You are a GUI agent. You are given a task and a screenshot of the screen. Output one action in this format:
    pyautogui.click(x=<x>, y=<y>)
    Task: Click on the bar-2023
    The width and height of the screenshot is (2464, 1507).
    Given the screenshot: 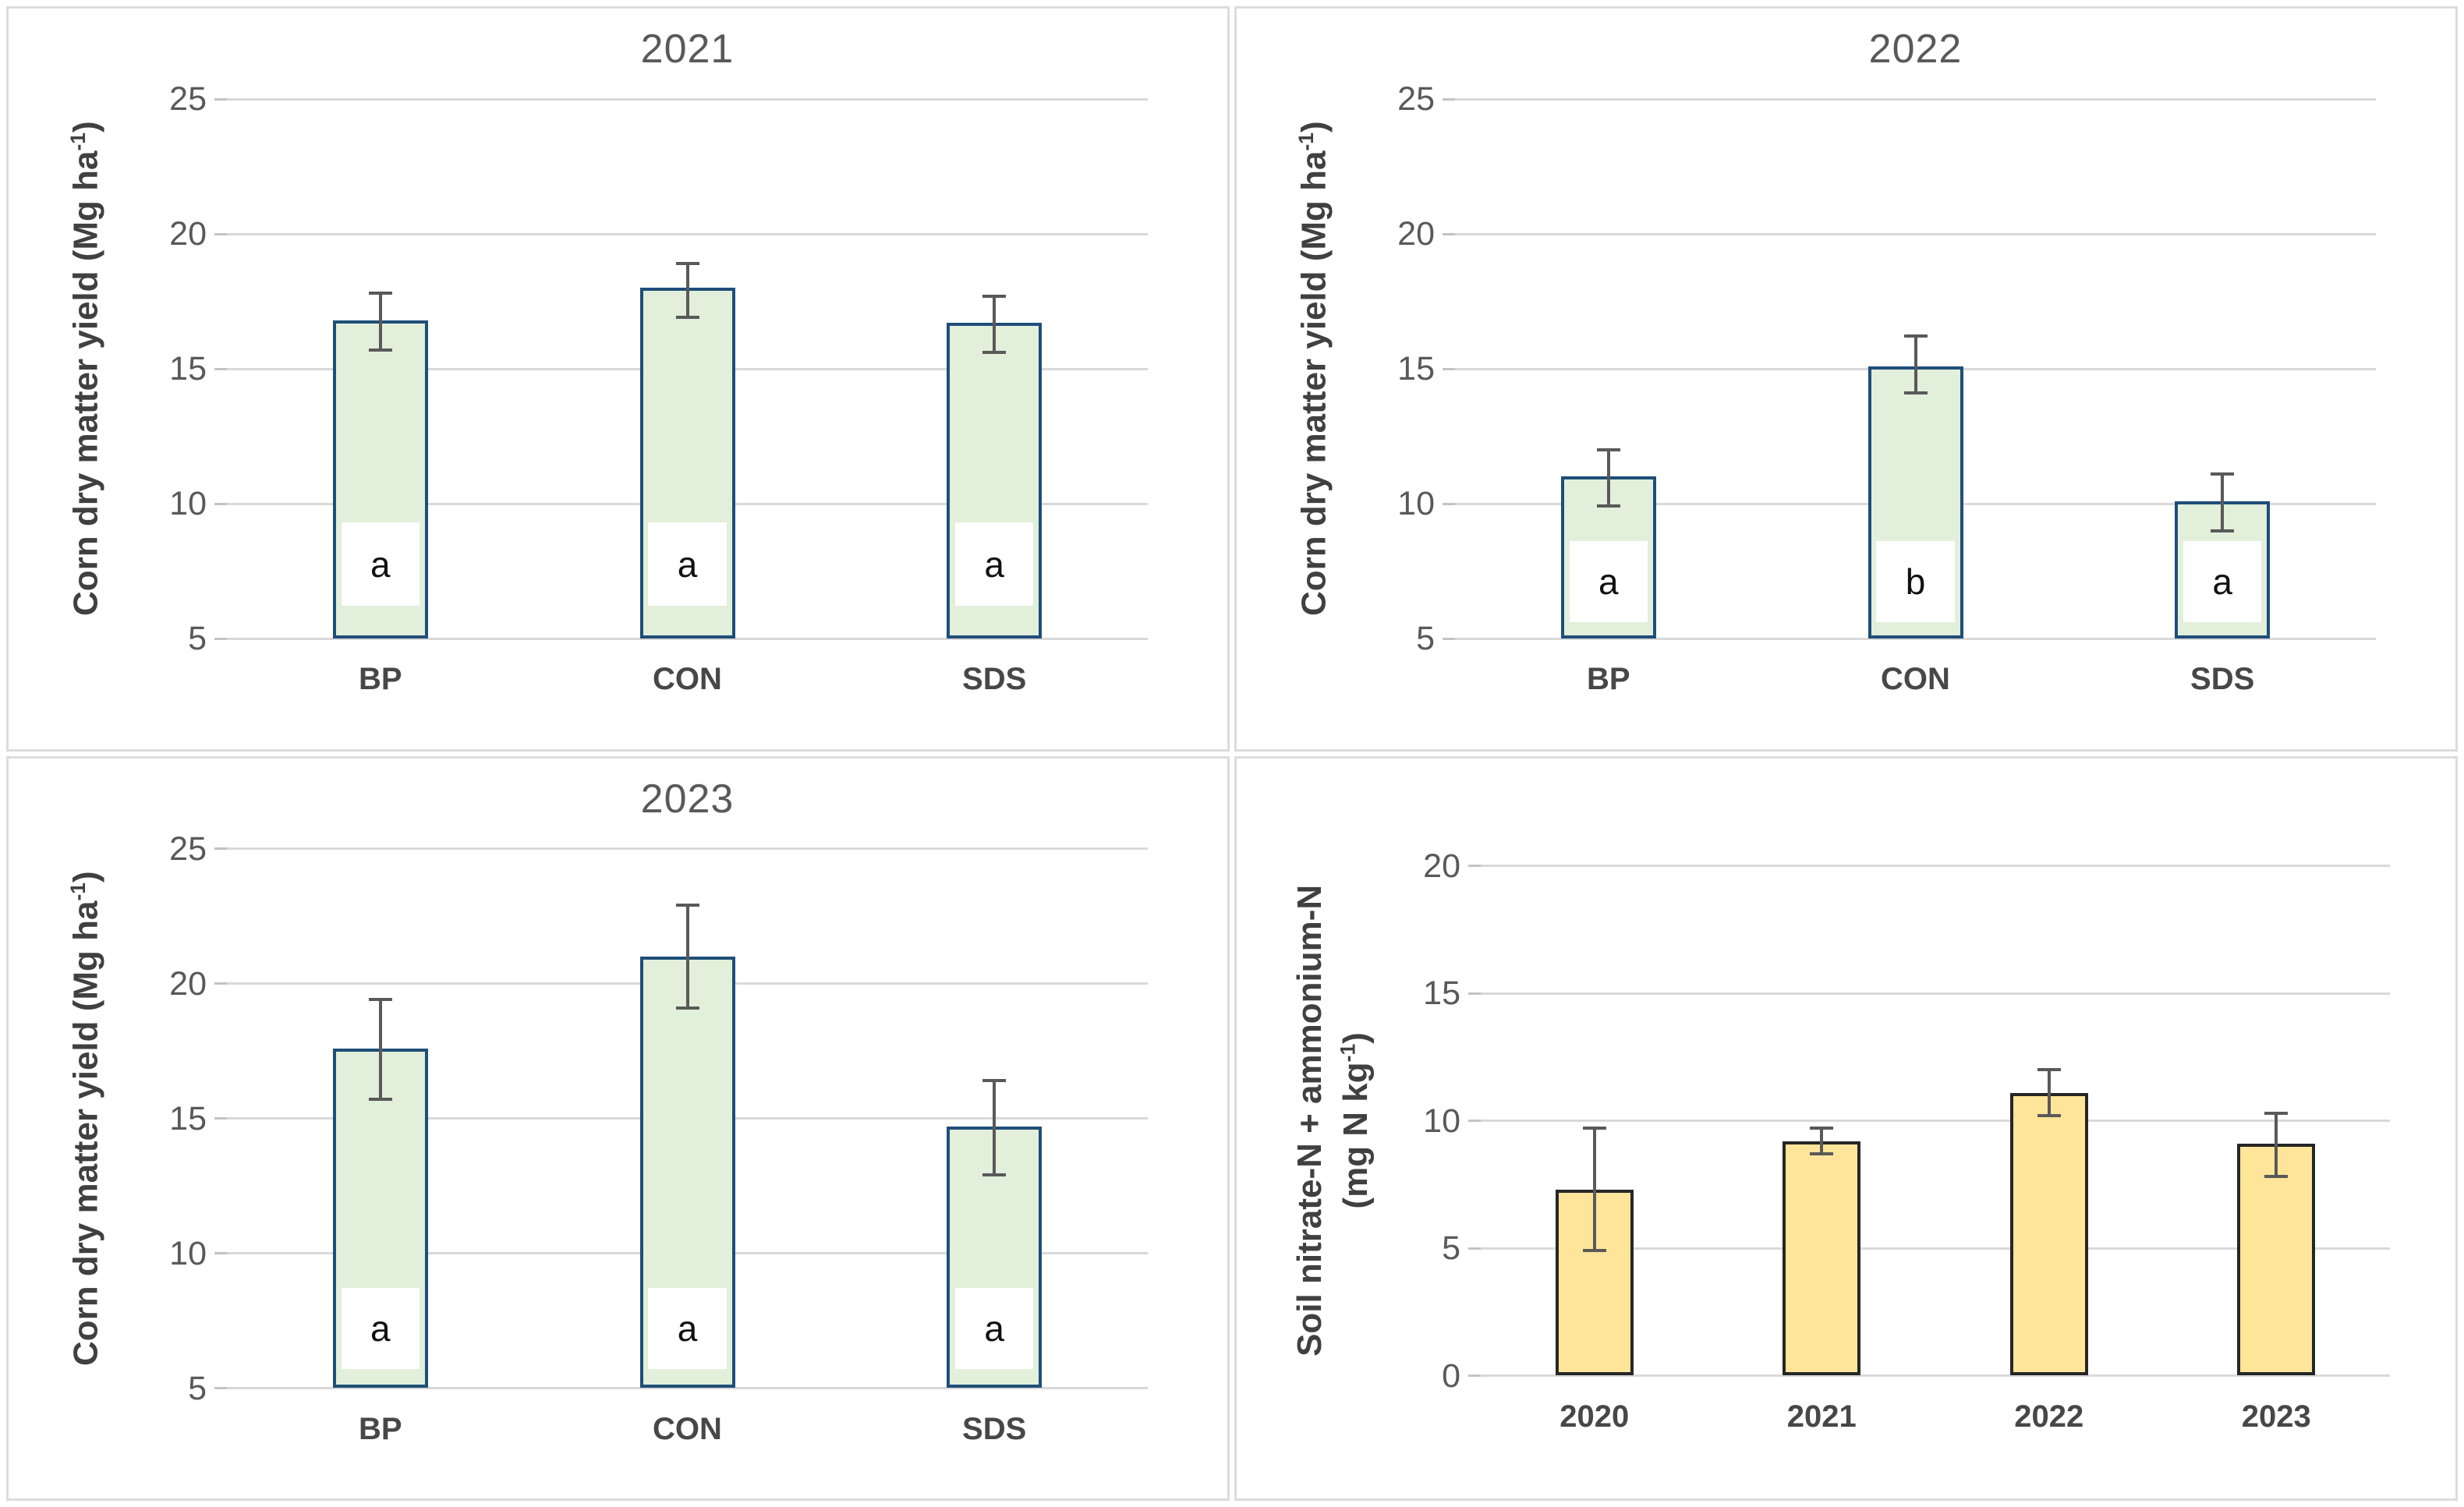 What is the action you would take?
    pyautogui.click(x=2277, y=1259)
    